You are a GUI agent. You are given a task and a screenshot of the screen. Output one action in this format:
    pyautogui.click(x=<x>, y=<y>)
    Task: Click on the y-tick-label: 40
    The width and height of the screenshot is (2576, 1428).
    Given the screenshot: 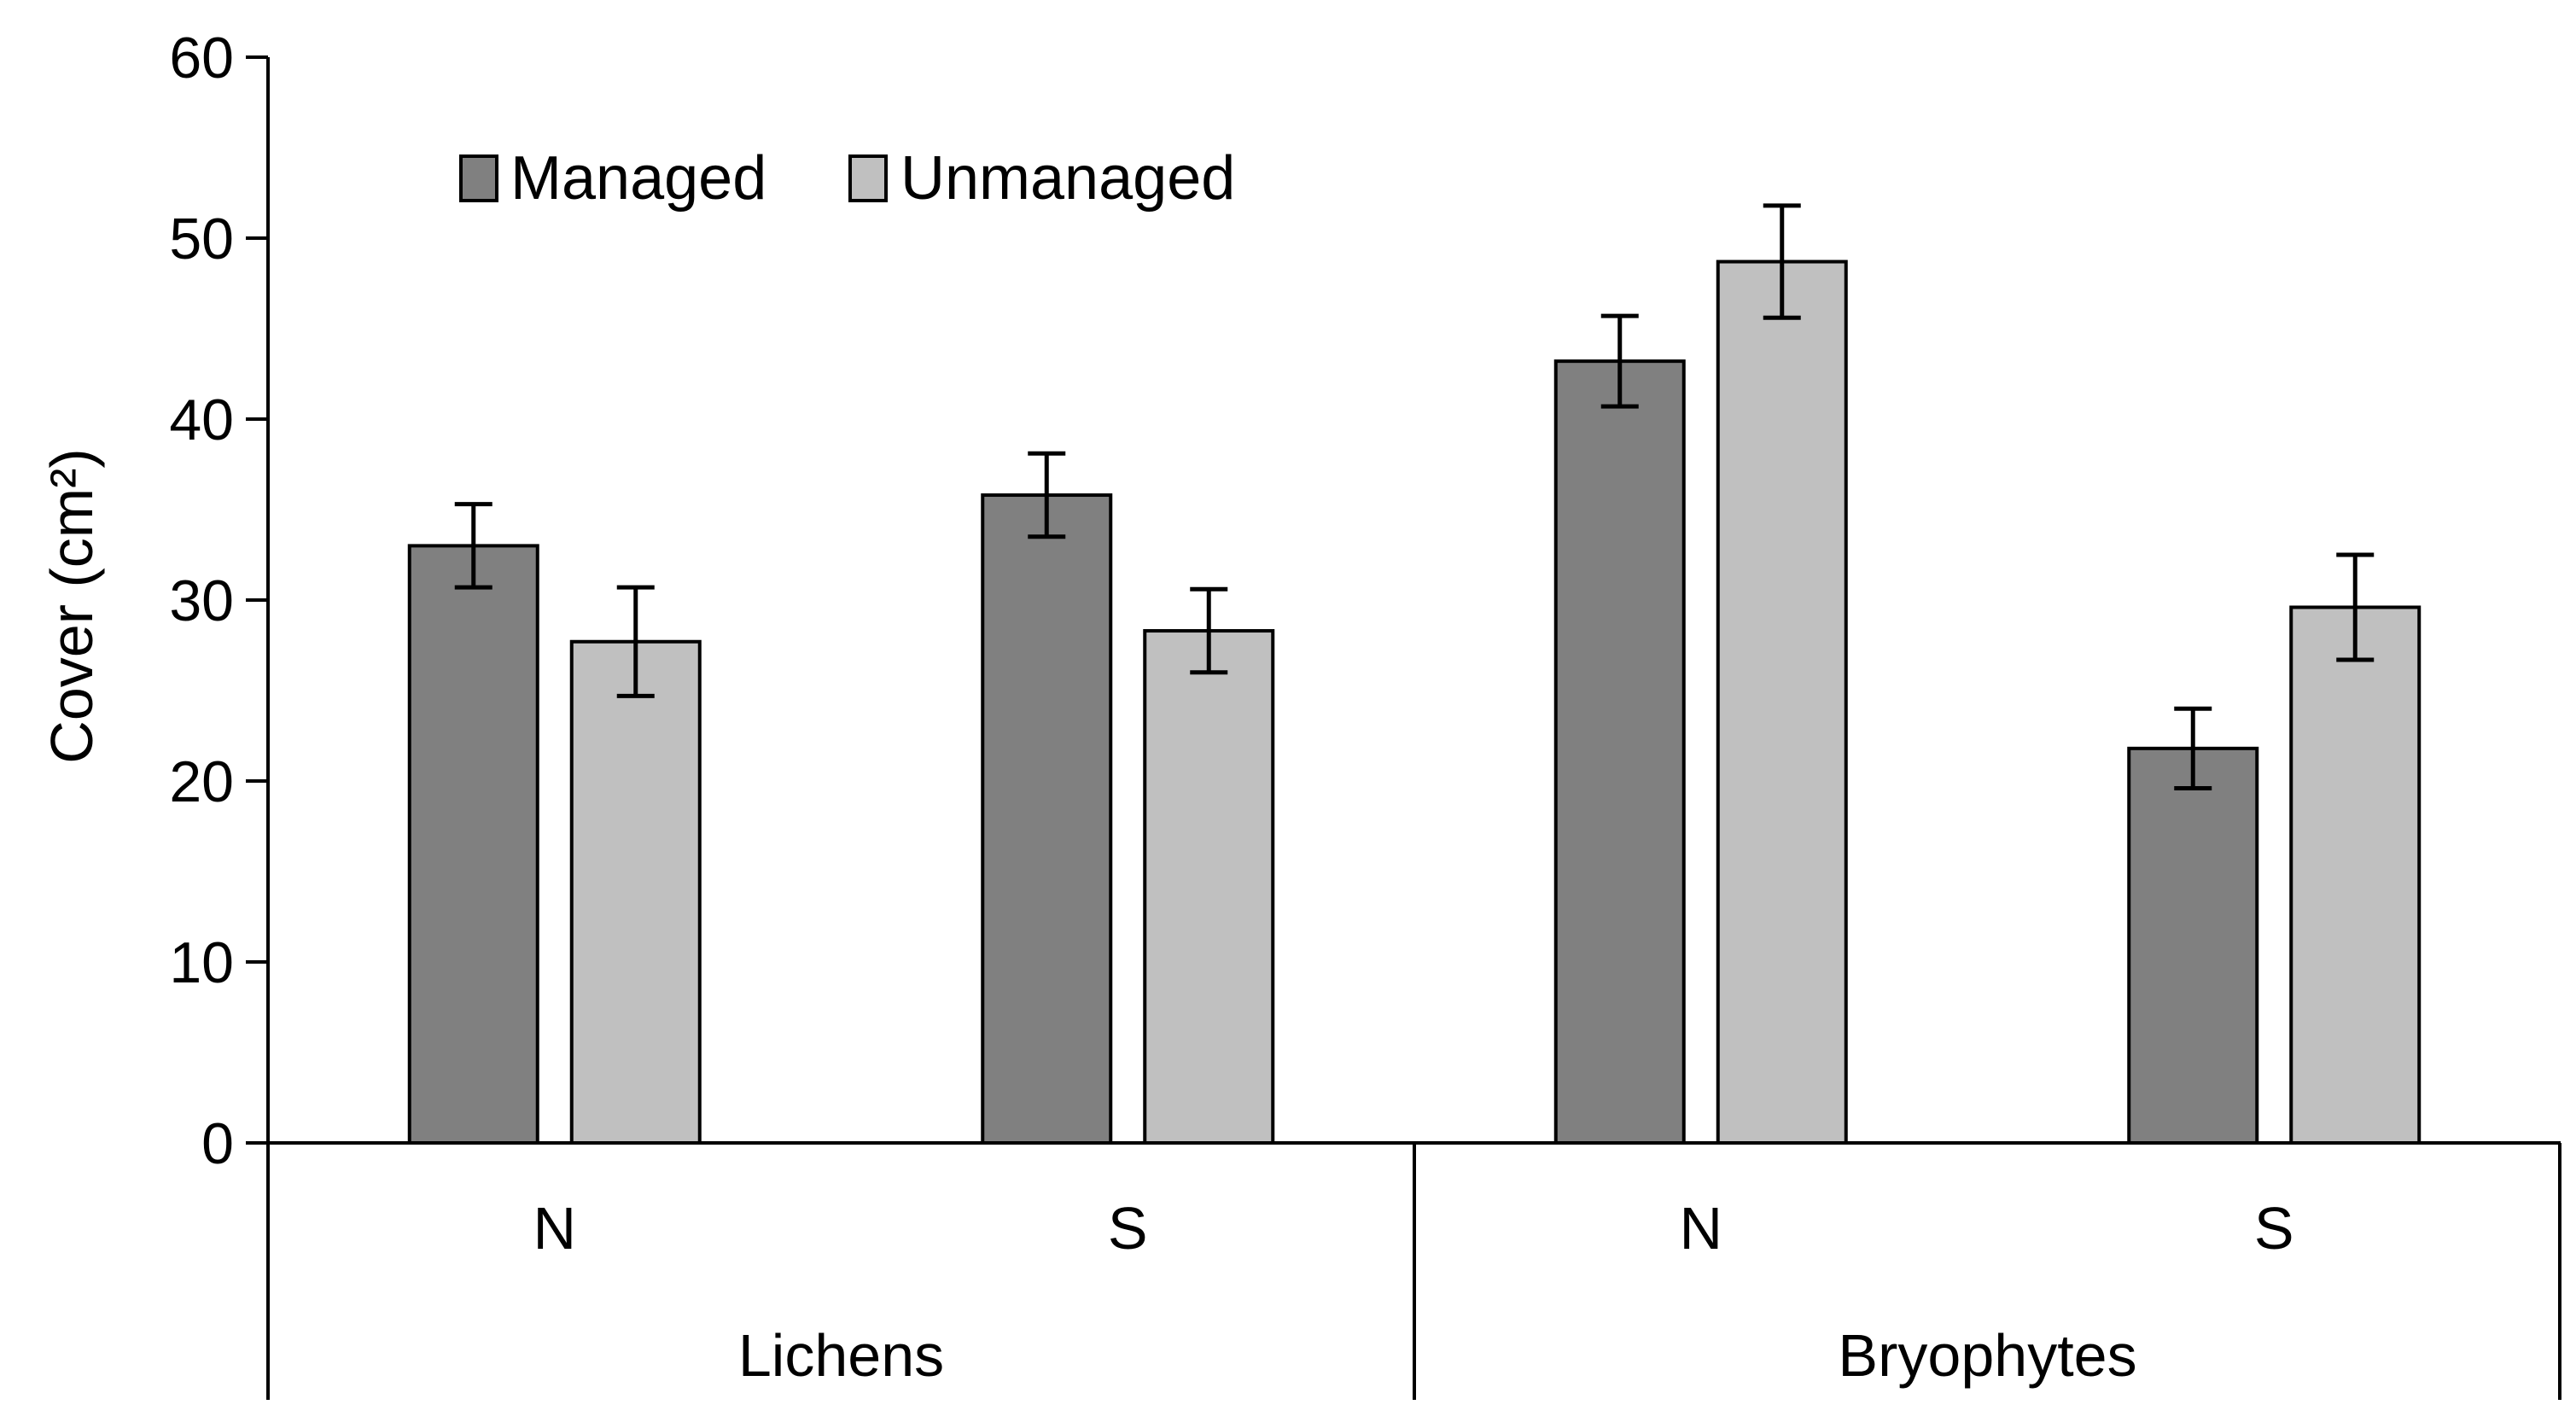 What is the action you would take?
    pyautogui.click(x=201, y=420)
    